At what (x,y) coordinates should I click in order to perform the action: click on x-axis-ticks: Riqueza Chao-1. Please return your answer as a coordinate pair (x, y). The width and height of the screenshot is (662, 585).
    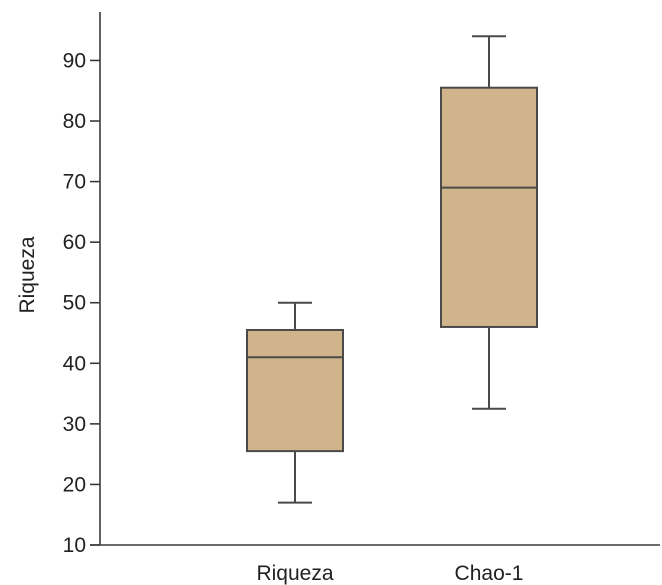
    Looking at the image, I should click on (389, 573).